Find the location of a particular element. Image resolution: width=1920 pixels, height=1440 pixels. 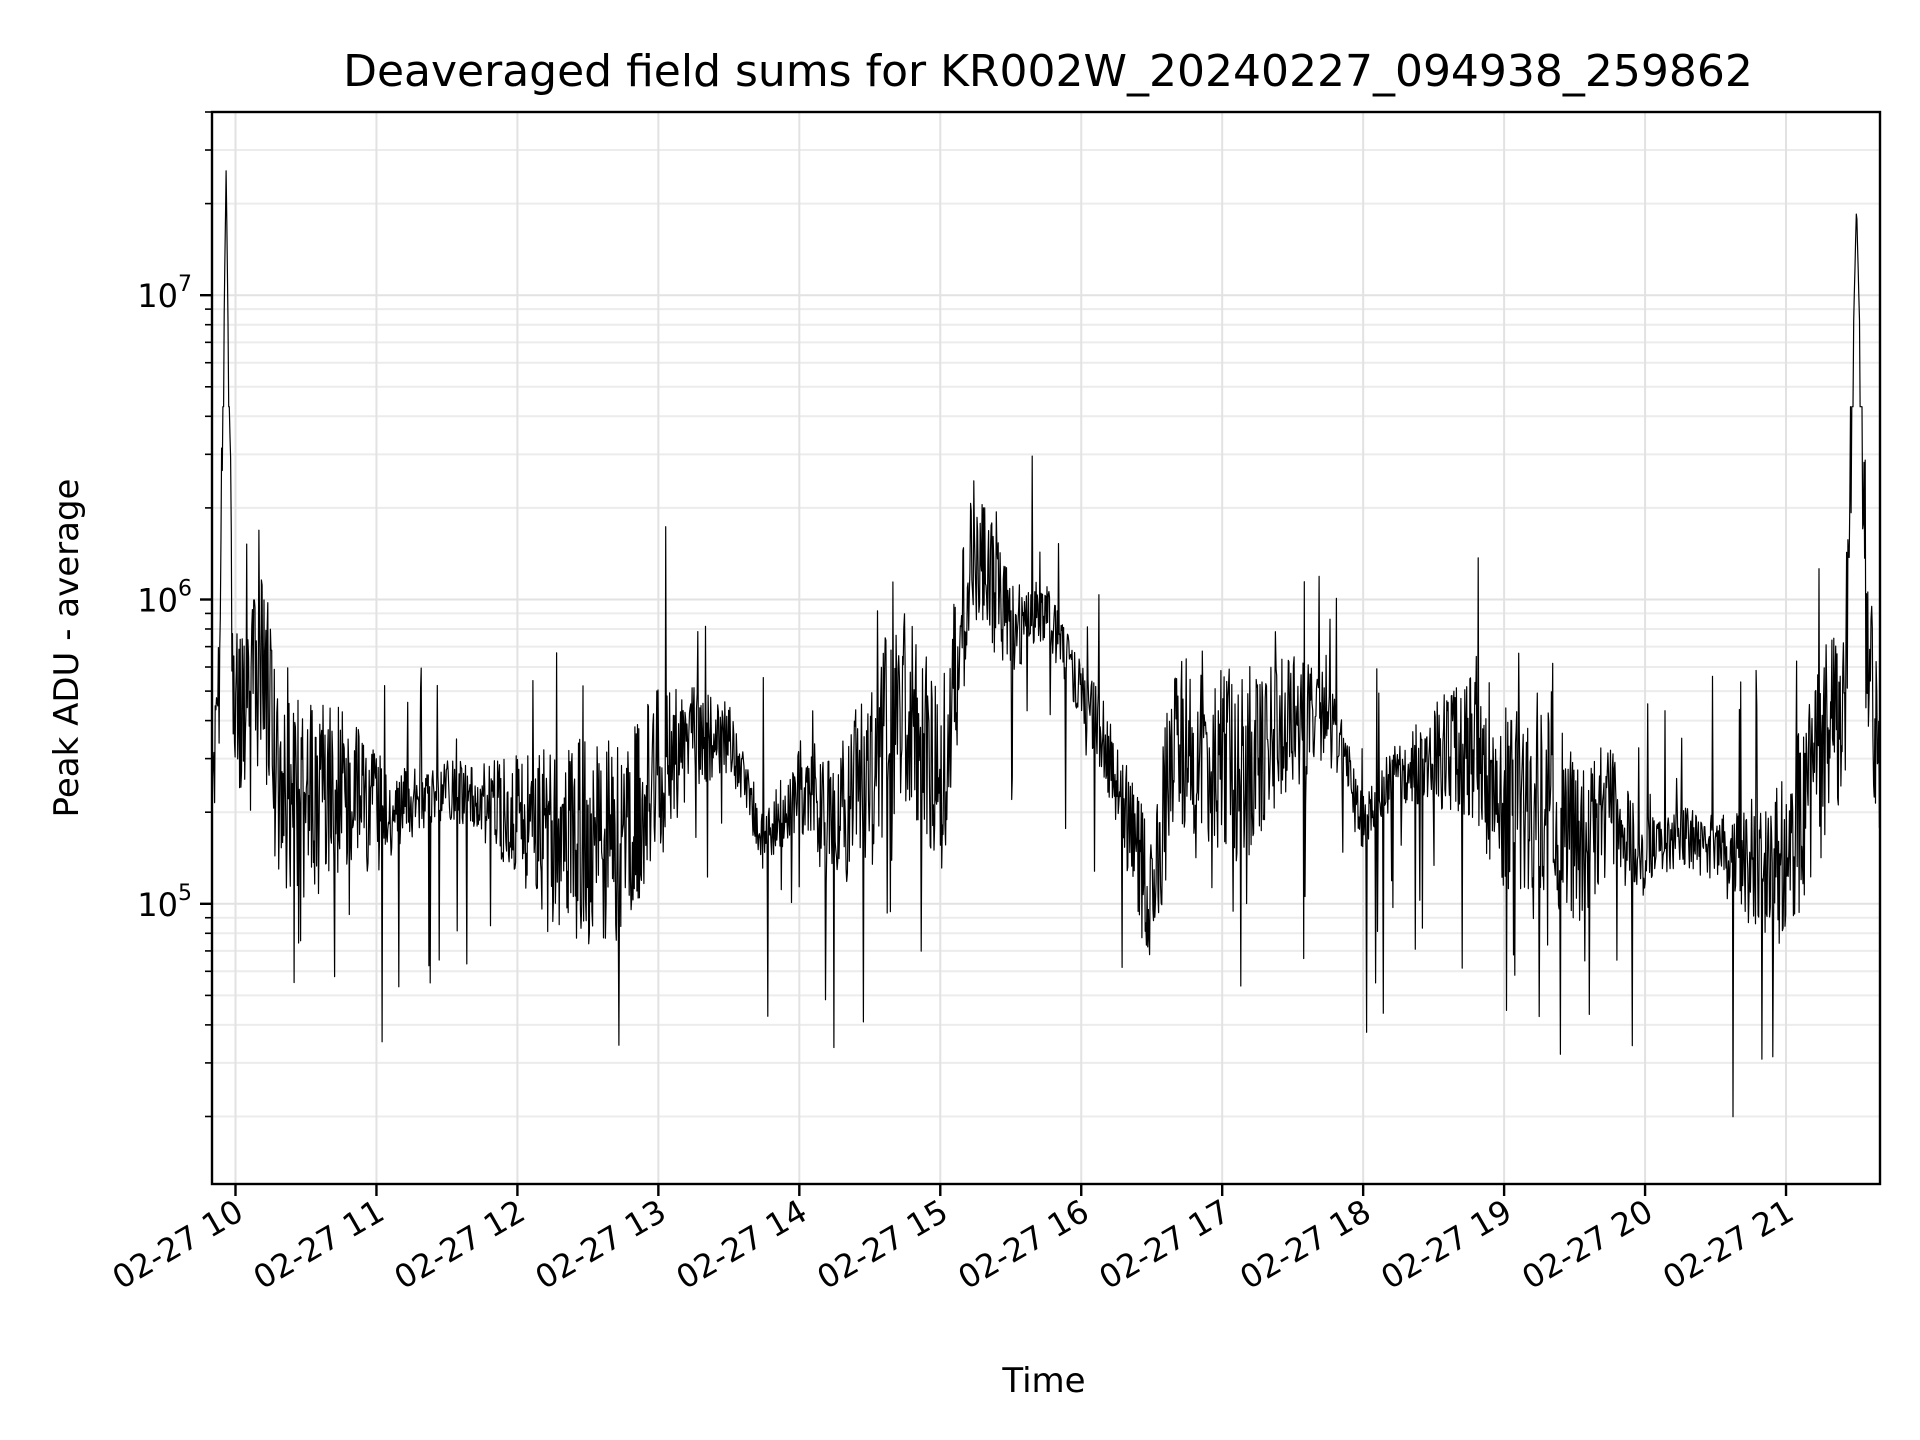

x-tick-label: 02-27 11 is located at coordinates (319, 1244).